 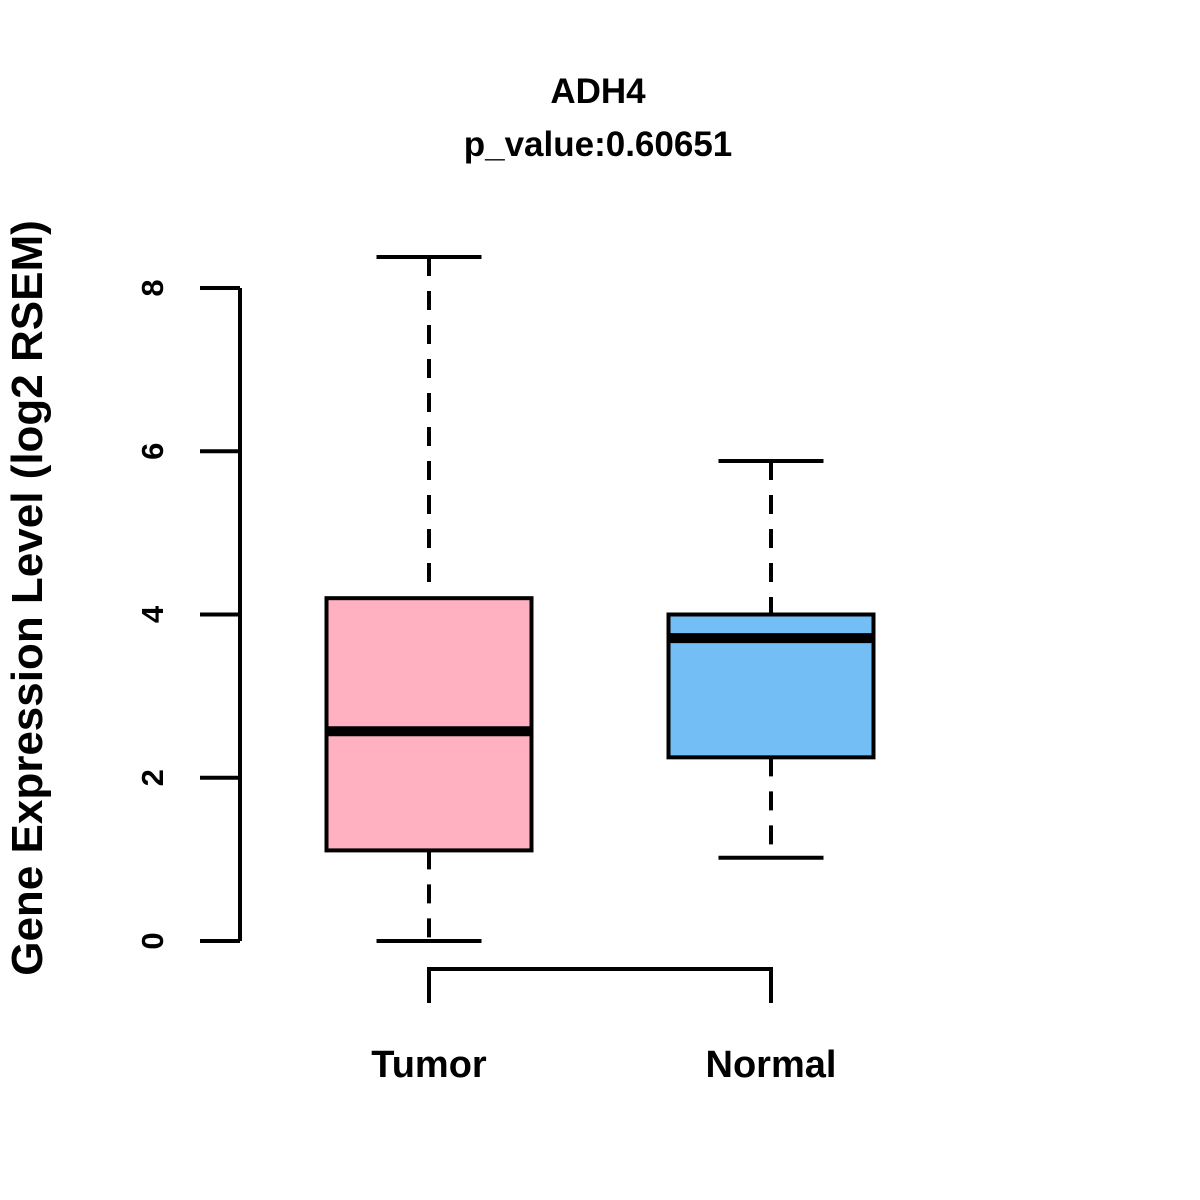 I want to click on y-tick-label: 2, so click(x=152, y=777).